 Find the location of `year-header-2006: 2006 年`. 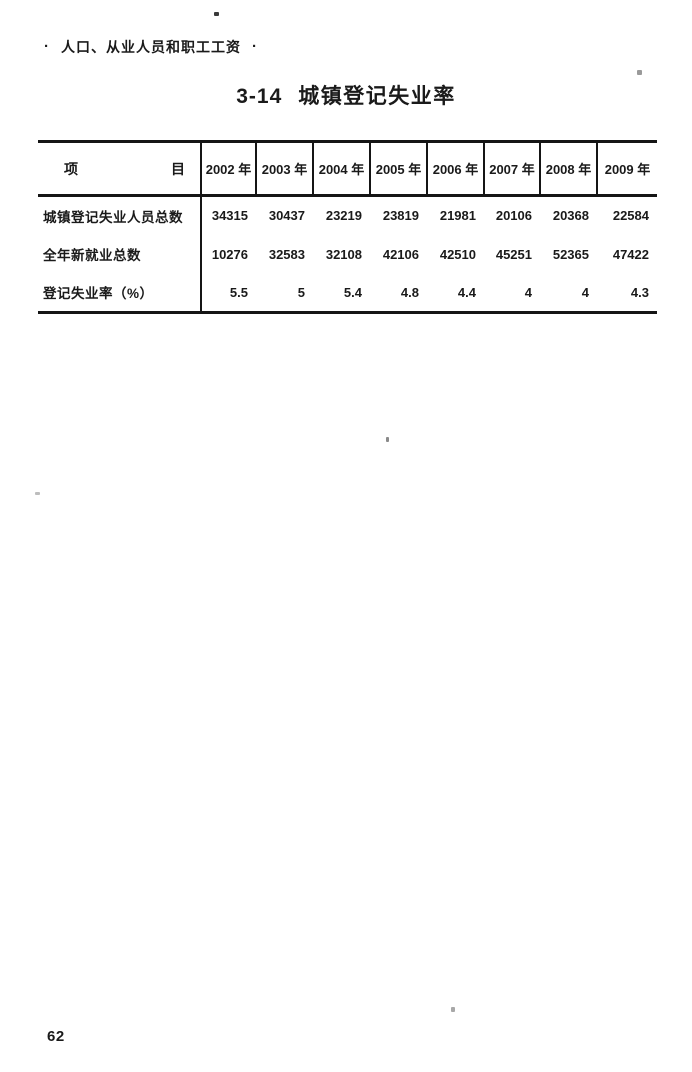

year-header-2006: 2006 年 is located at coordinates (455, 169).